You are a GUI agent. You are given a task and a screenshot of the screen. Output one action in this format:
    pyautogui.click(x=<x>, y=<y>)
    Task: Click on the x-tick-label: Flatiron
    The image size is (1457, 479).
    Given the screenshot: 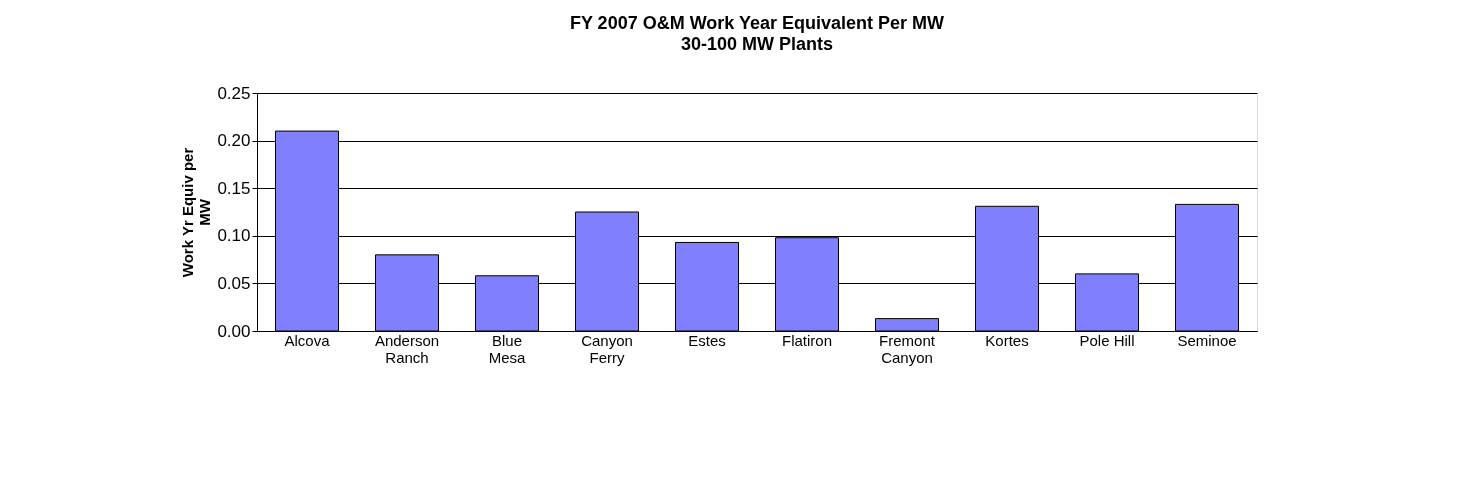 What is the action you would take?
    pyautogui.click(x=807, y=340)
    